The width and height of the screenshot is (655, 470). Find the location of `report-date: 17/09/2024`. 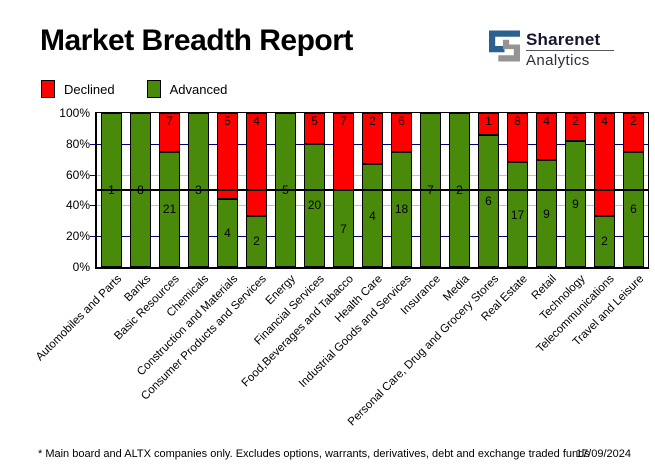

report-date: 17/09/2024 is located at coordinates (603, 454).